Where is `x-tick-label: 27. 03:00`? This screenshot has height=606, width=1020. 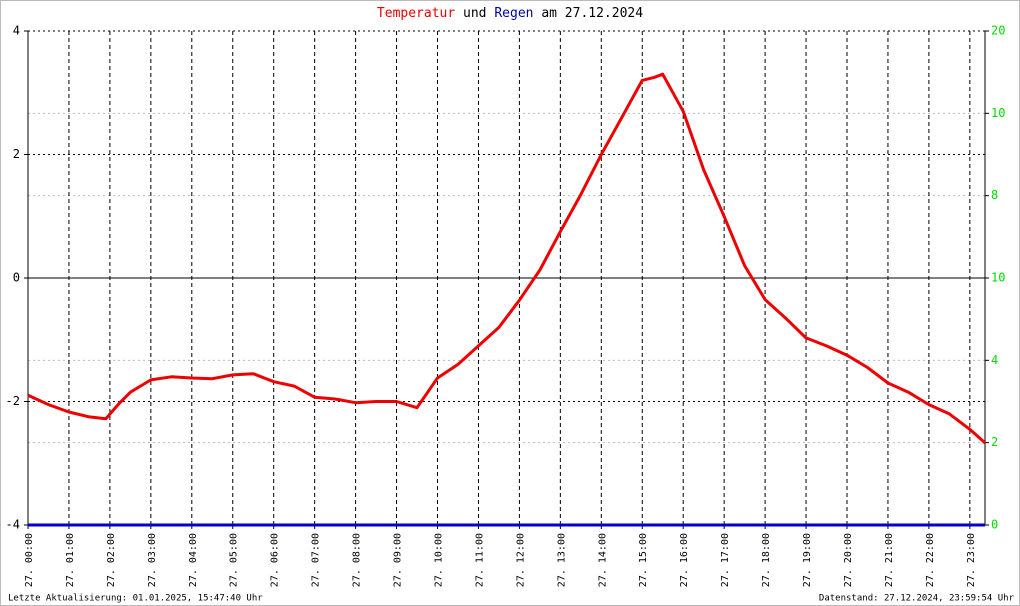
x-tick-label: 27. 03:00 is located at coordinates (152, 560).